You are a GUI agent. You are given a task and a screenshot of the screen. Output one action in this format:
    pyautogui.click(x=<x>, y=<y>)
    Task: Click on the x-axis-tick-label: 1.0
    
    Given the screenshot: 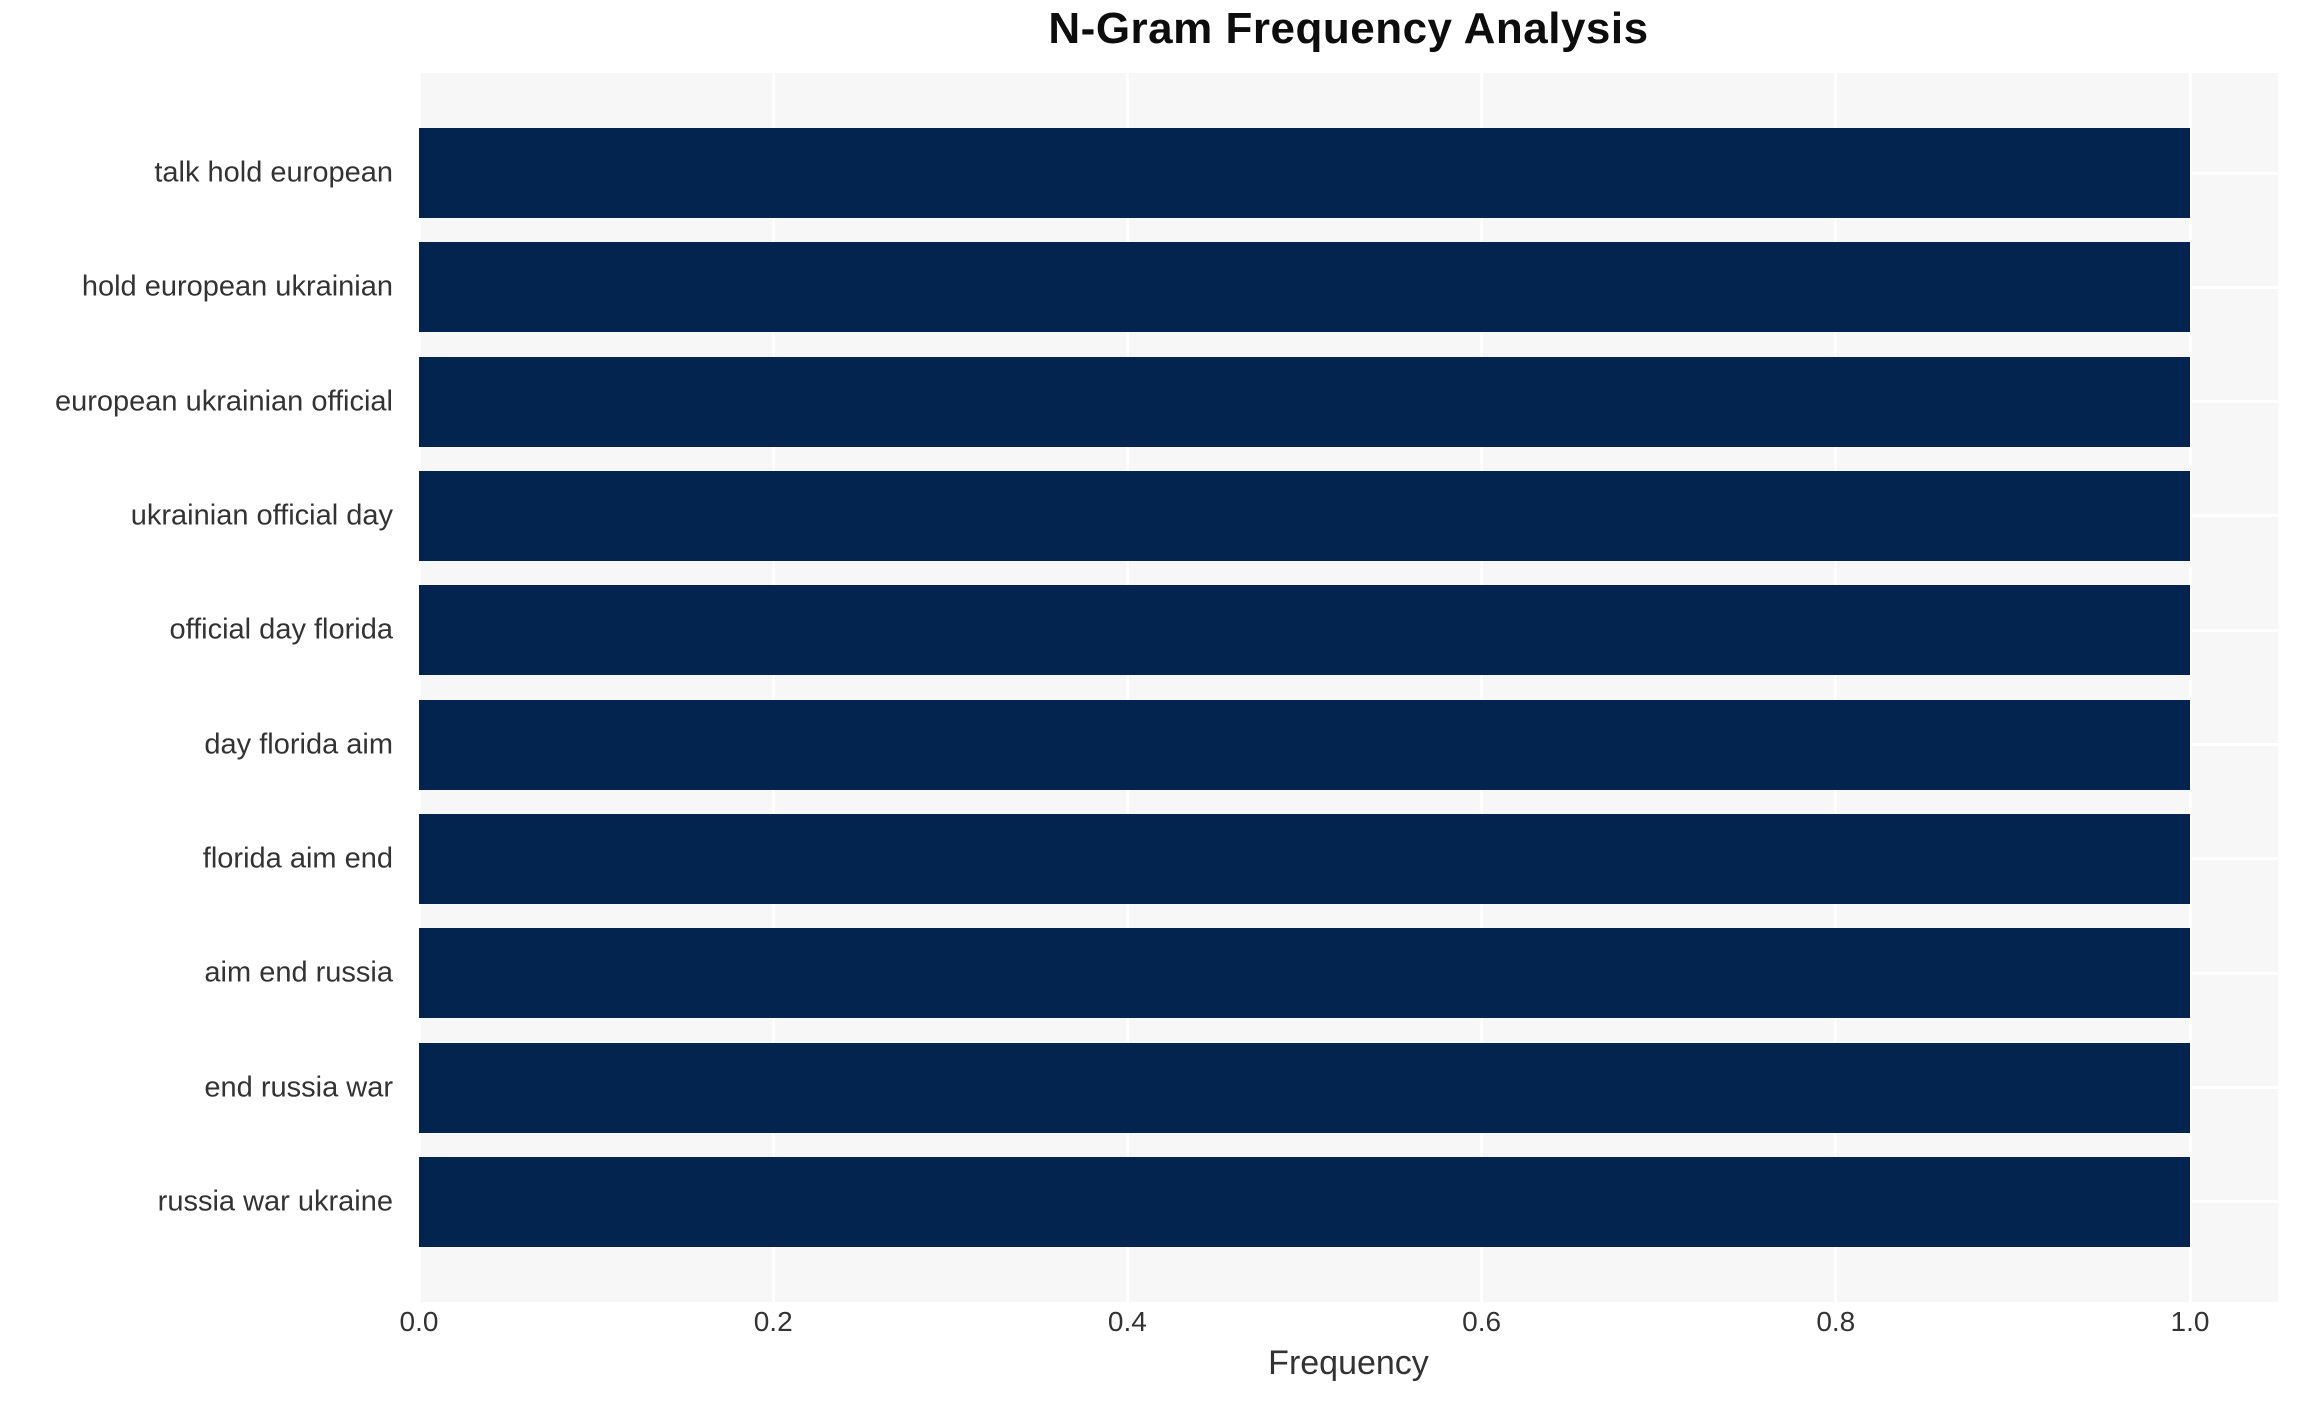 What is the action you would take?
    pyautogui.click(x=2190, y=1321)
    